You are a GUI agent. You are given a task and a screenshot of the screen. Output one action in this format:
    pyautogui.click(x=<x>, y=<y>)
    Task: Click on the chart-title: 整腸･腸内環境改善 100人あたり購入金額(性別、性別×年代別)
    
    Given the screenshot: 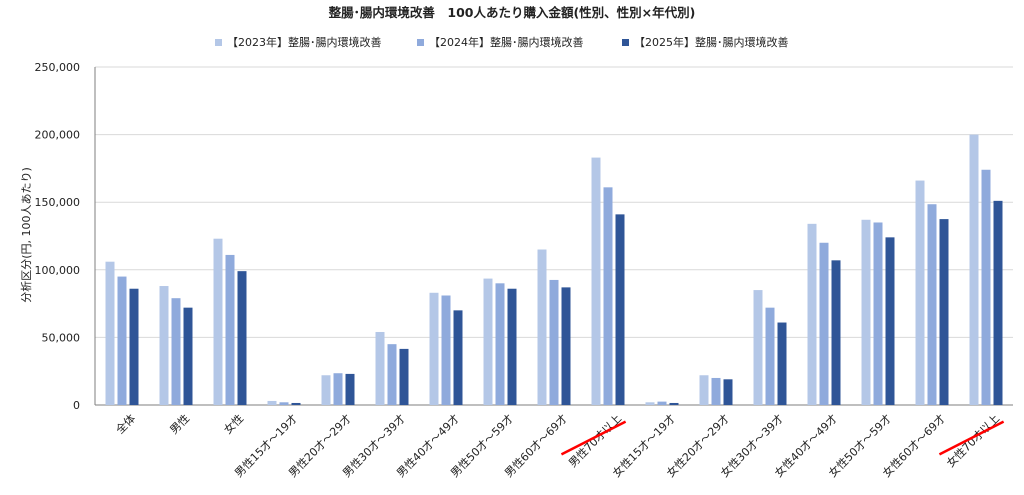 What is the action you would take?
    pyautogui.click(x=512, y=12)
    